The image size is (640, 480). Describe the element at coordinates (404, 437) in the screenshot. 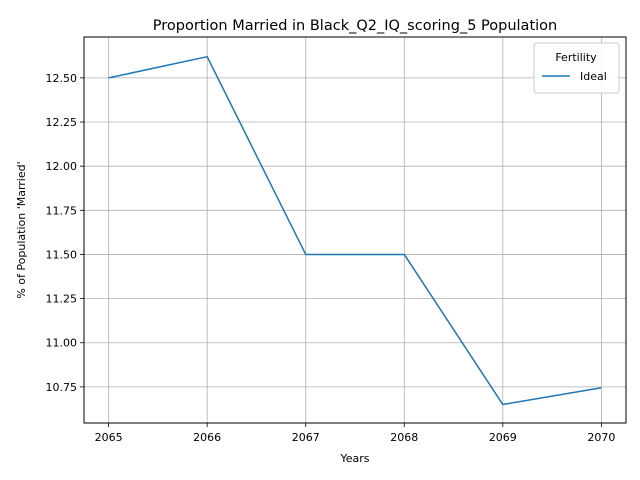

I see `x-tick-label: 2068` at that location.